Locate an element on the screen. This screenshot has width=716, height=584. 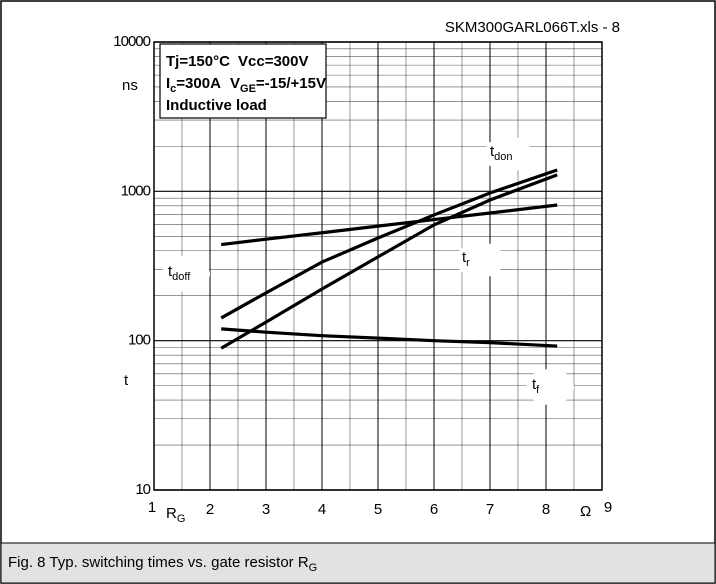
condition-box is located at coordinates (243, 81).